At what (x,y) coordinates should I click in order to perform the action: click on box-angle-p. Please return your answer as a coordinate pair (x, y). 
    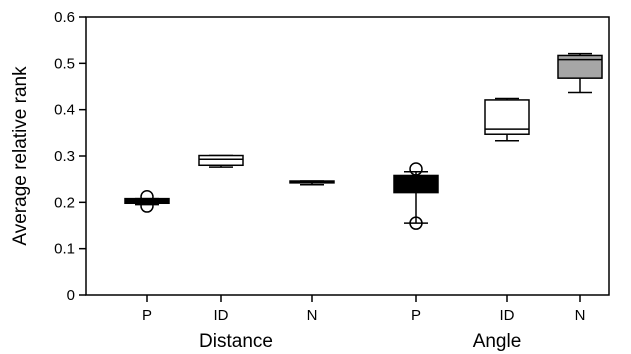
    Looking at the image, I should click on (416, 184).